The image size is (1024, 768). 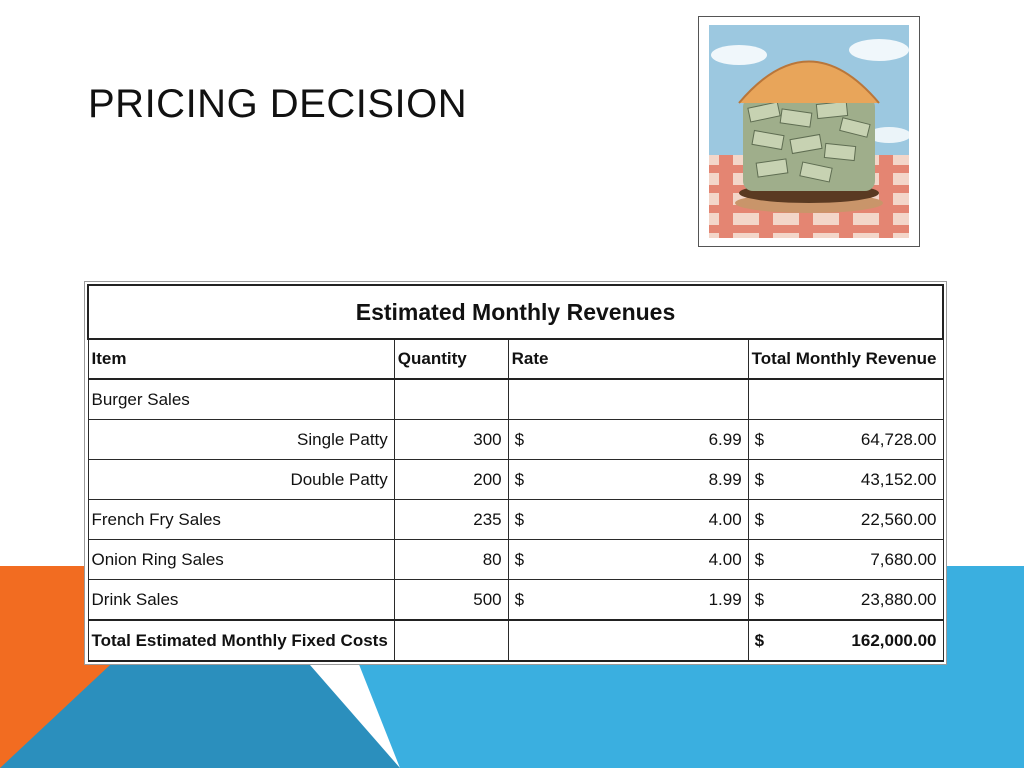 What do you see at coordinates (451, 479) in the screenshot?
I see `row-quantity: 200` at bounding box center [451, 479].